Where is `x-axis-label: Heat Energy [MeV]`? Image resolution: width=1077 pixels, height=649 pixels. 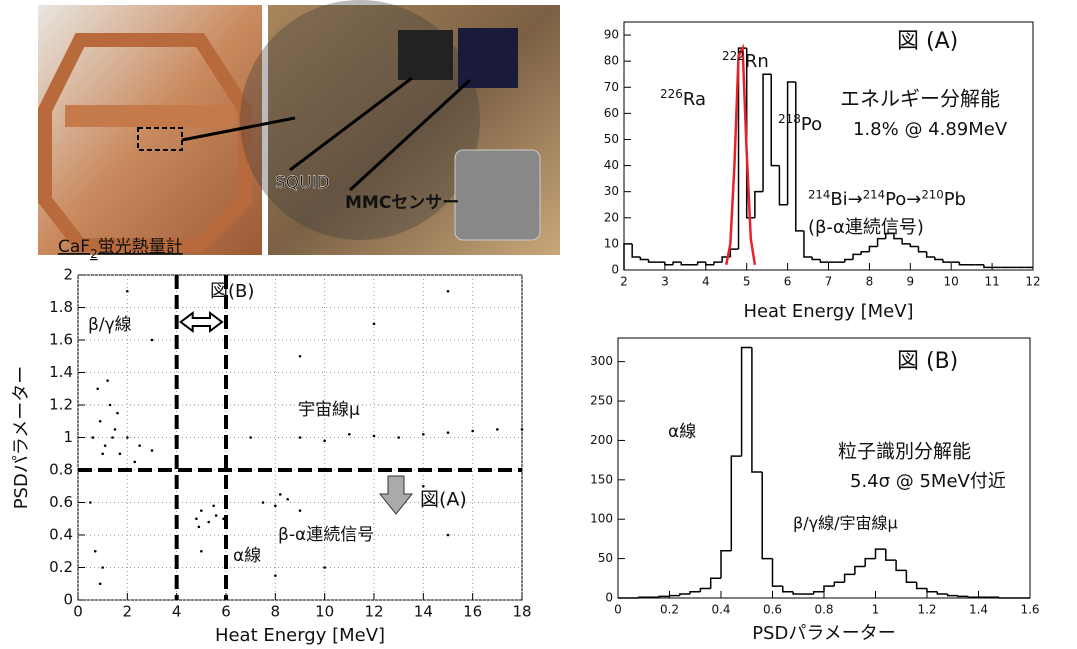 x-axis-label: Heat Energy [MeV] is located at coordinates (828, 311).